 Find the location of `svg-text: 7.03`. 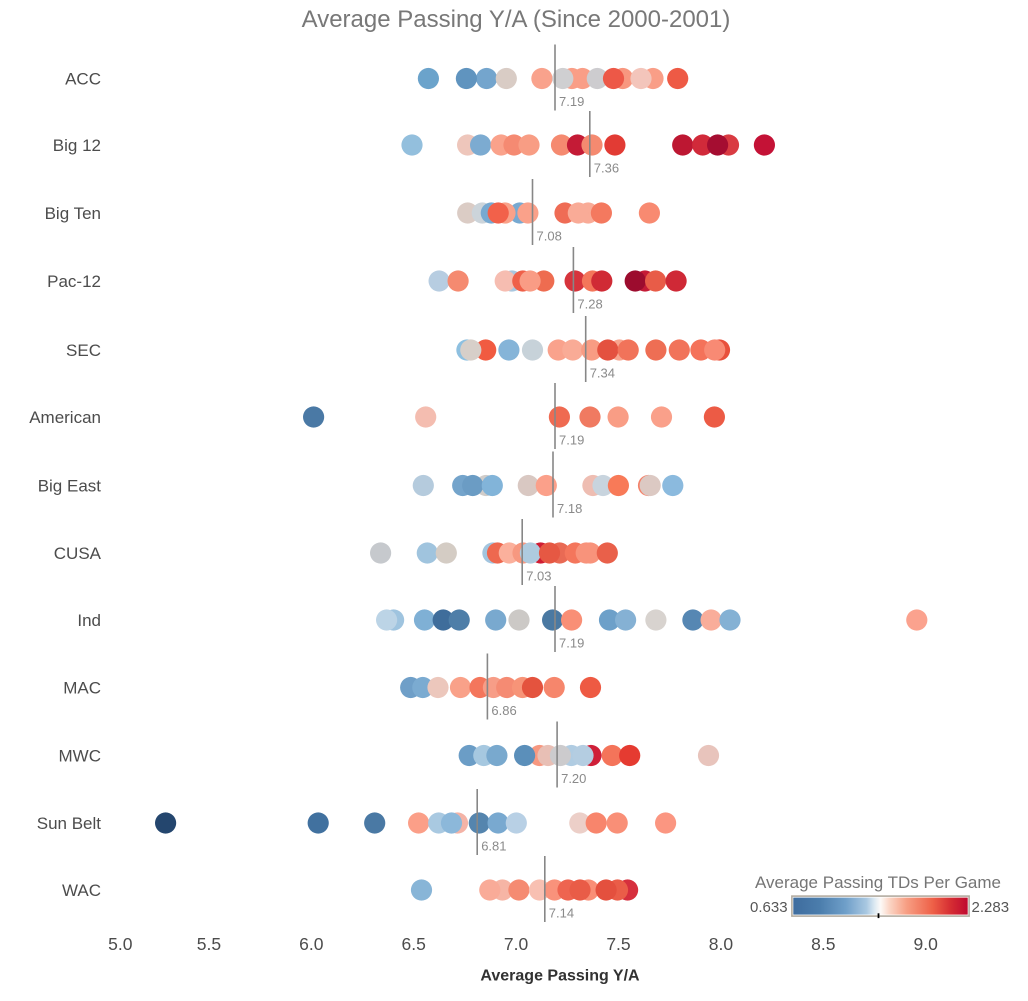

svg-text: 7.03 is located at coordinates (538, 576).